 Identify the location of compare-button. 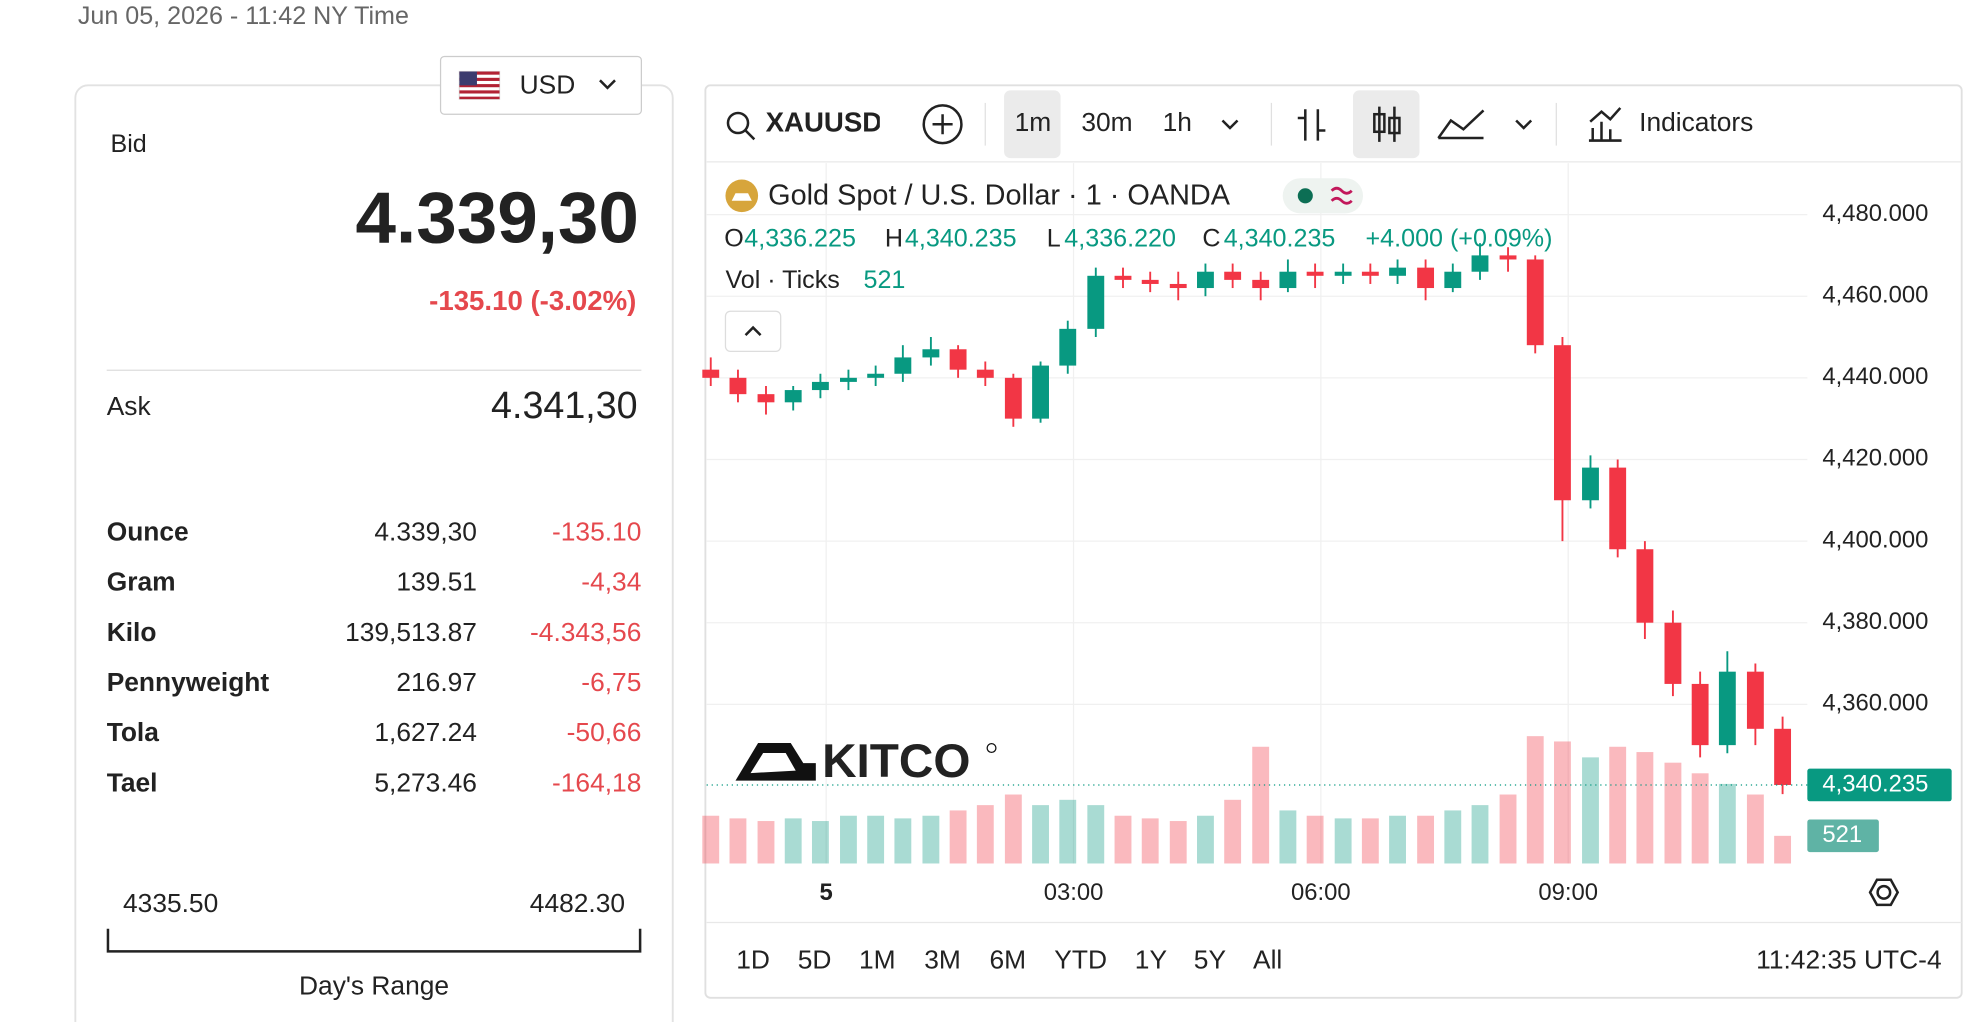
(942, 124).